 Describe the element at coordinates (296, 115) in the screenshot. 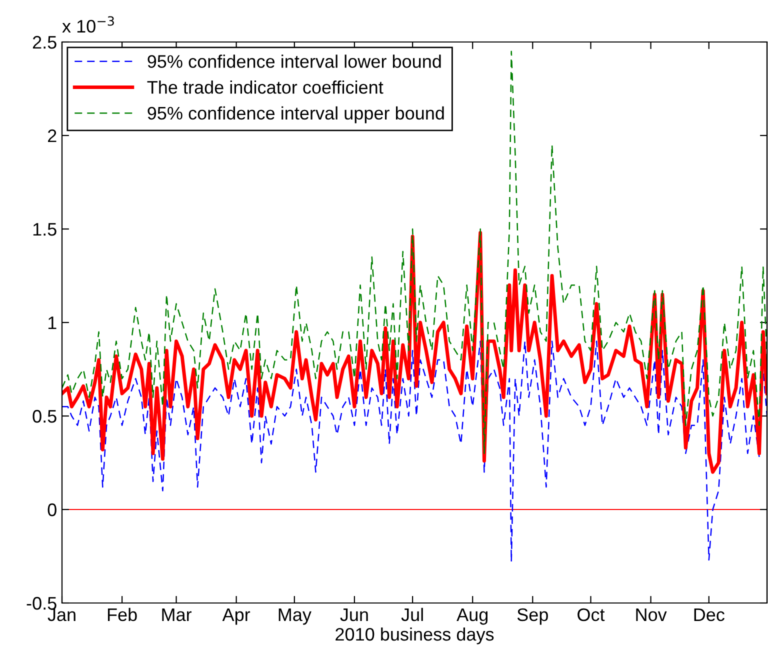

I see `legend-label: 95% confidence interval upper bound` at that location.